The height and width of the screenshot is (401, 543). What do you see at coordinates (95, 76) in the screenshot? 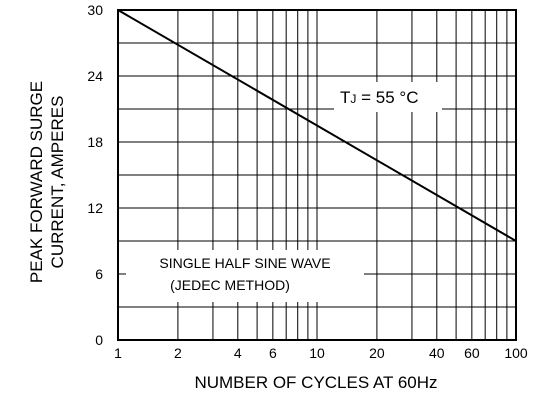
I see `y-tick-label: 24` at bounding box center [95, 76].